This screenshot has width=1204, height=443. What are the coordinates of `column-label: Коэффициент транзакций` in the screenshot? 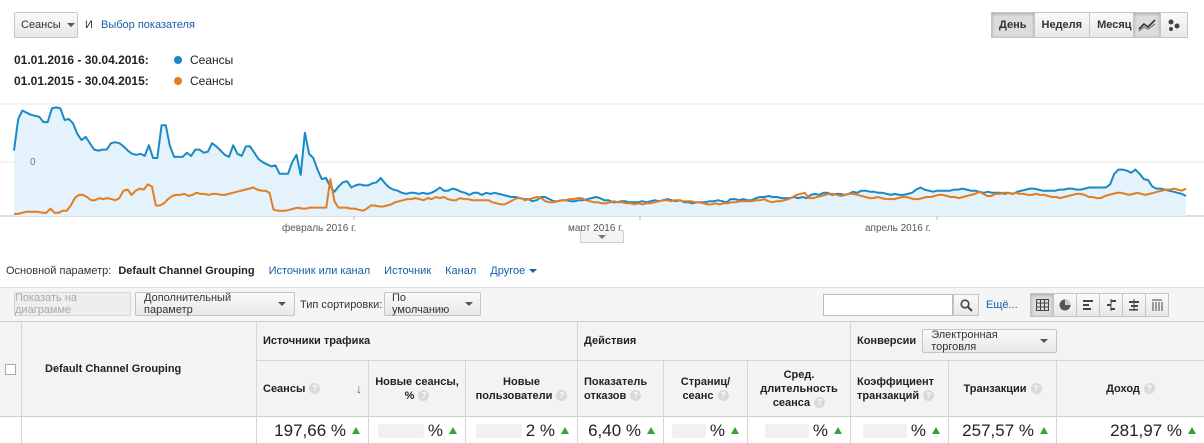 It's located at (896, 388).